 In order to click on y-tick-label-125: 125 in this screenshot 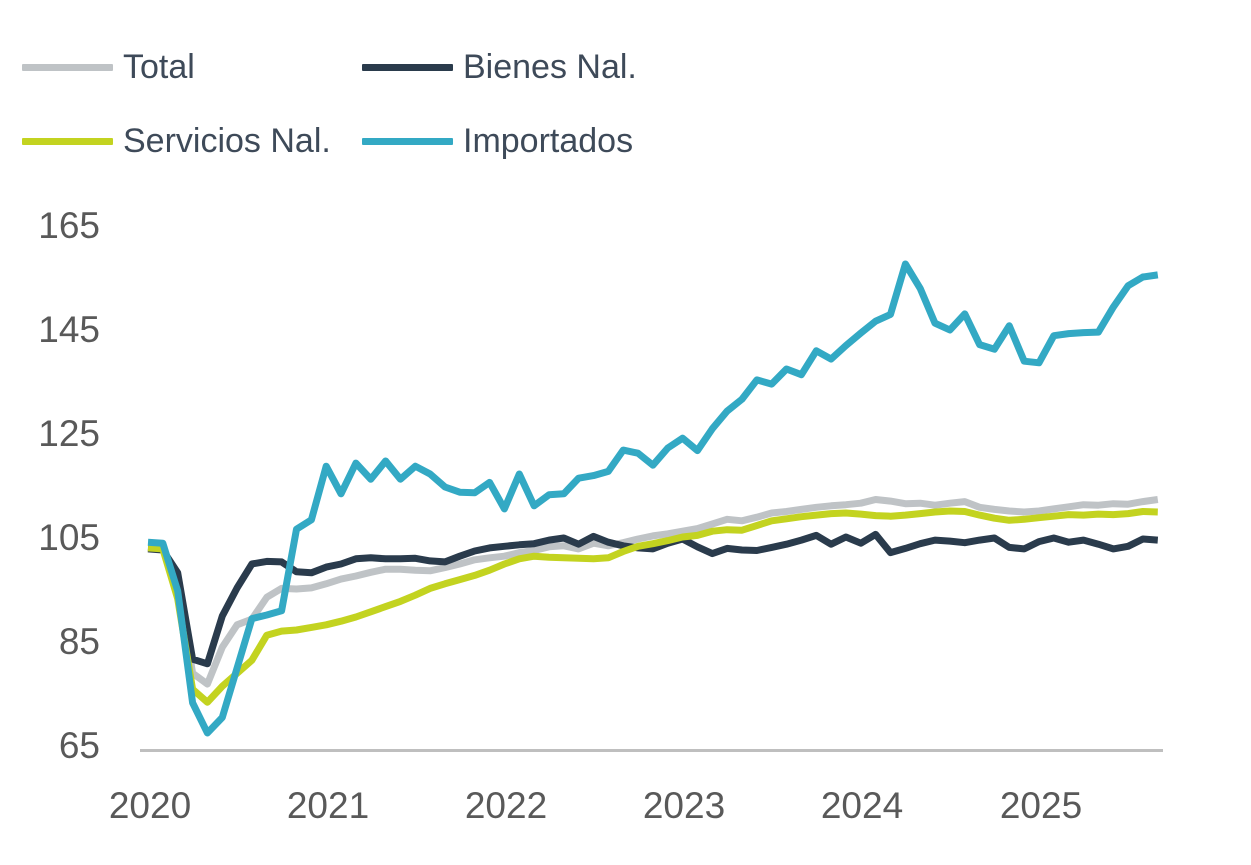, I will do `click(69, 433)`.